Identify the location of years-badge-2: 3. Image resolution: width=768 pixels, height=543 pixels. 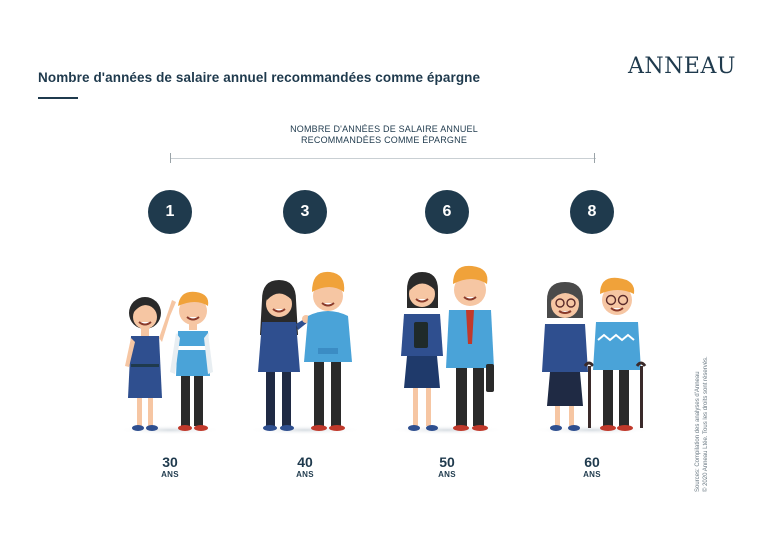
(305, 212).